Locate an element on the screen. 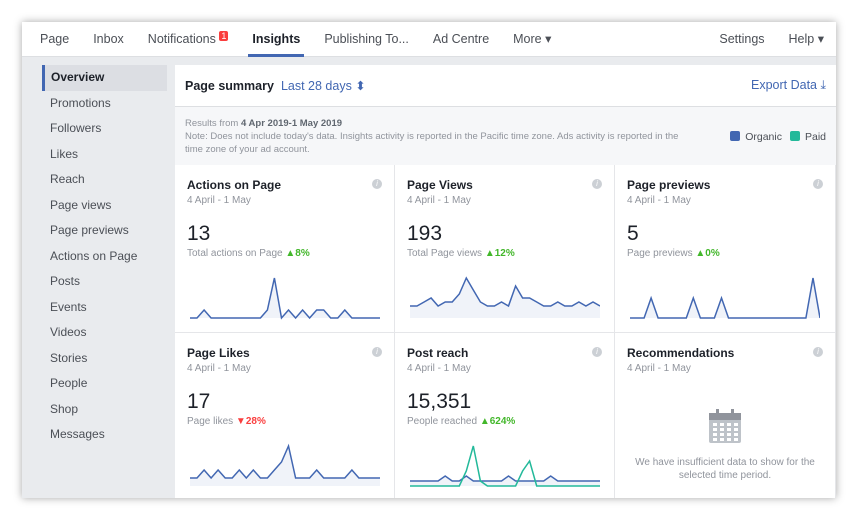  nav-inbox: Inbox is located at coordinates (108, 38).